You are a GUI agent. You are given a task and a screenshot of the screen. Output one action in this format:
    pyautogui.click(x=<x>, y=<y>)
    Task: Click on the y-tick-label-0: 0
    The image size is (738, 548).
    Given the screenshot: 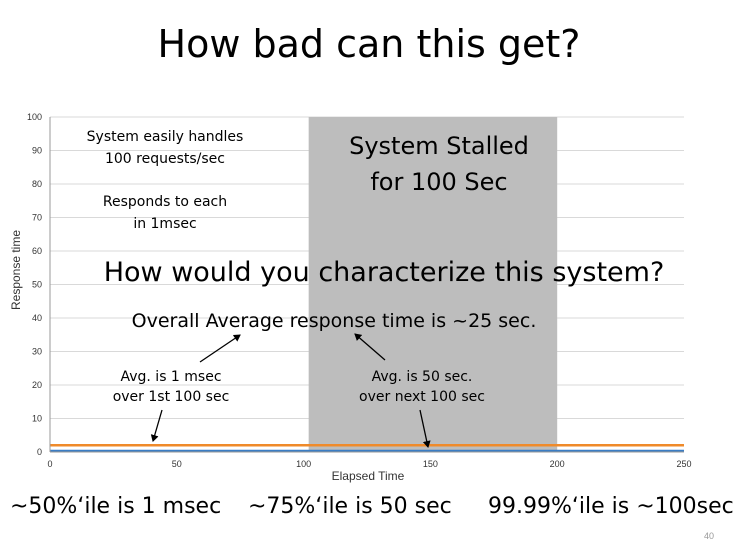 What is the action you would take?
    pyautogui.click(x=39, y=452)
    